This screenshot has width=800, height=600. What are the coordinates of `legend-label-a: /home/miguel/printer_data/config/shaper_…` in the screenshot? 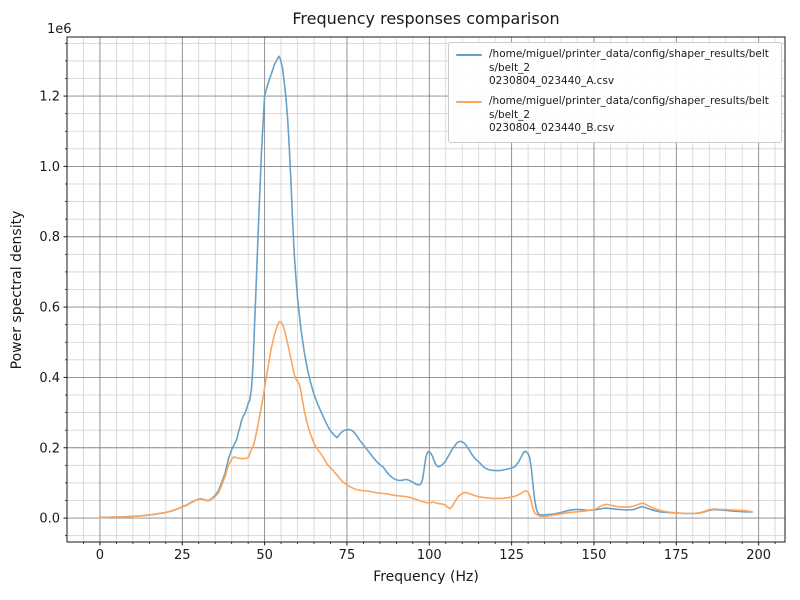 It's located at (632, 68).